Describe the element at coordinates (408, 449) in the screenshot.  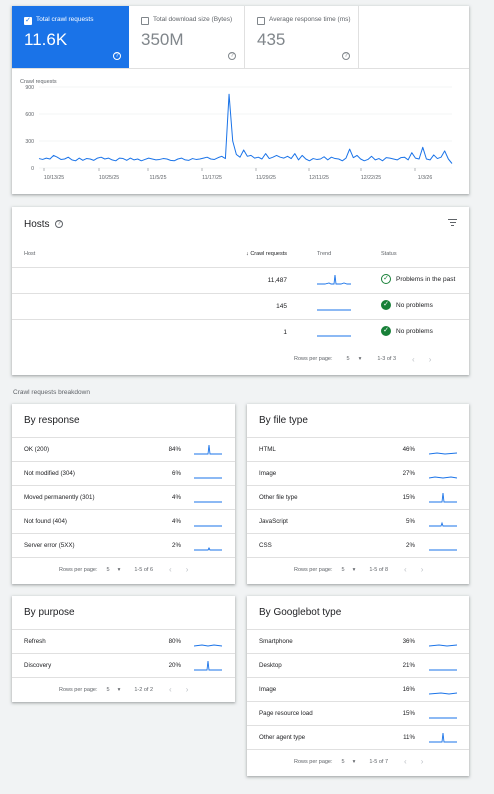
I see `row-percentage: 46%` at that location.